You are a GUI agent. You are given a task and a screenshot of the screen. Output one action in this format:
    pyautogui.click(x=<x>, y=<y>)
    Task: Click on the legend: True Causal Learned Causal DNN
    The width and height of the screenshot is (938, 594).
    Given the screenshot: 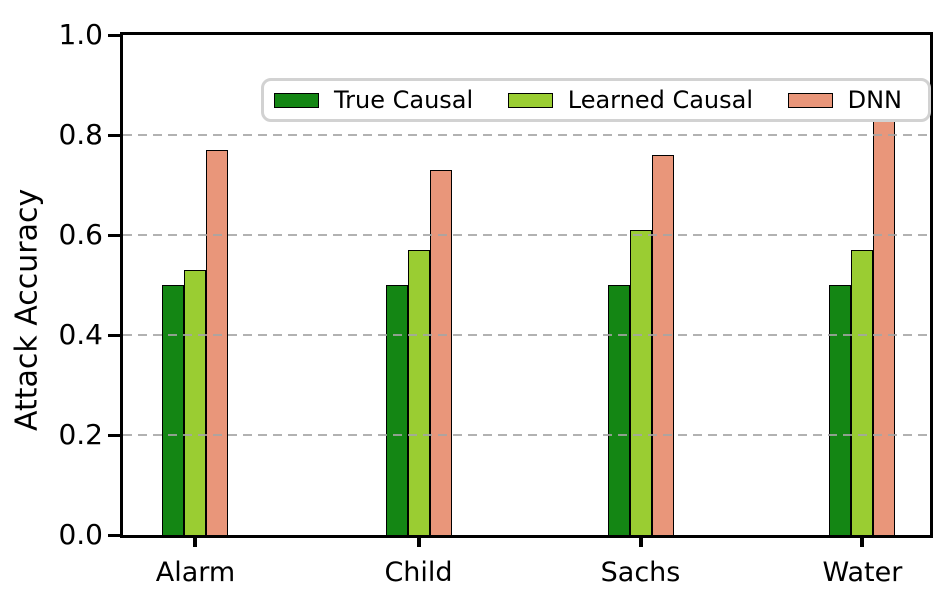 What is the action you would take?
    pyautogui.click(x=596, y=100)
    